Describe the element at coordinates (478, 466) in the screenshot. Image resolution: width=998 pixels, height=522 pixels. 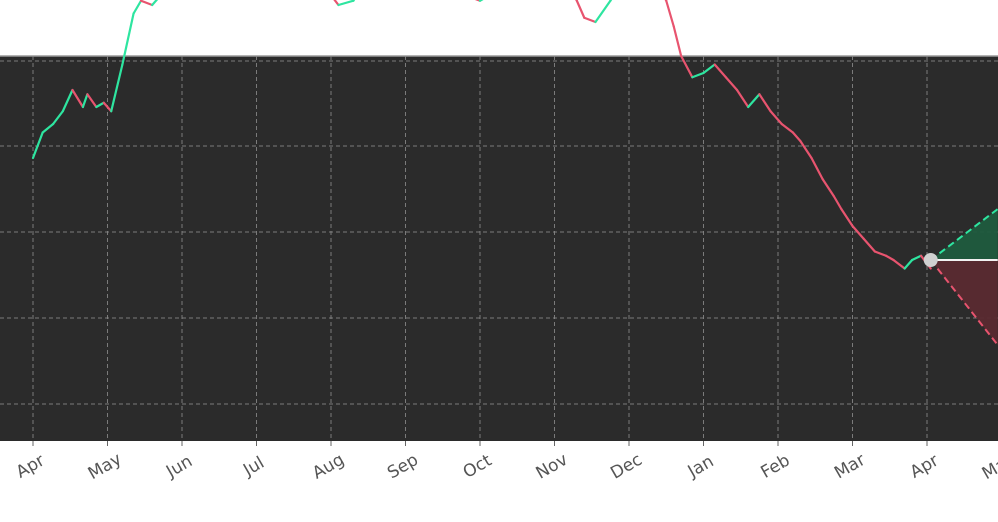
I see `x-tick-label: Oct` at that location.